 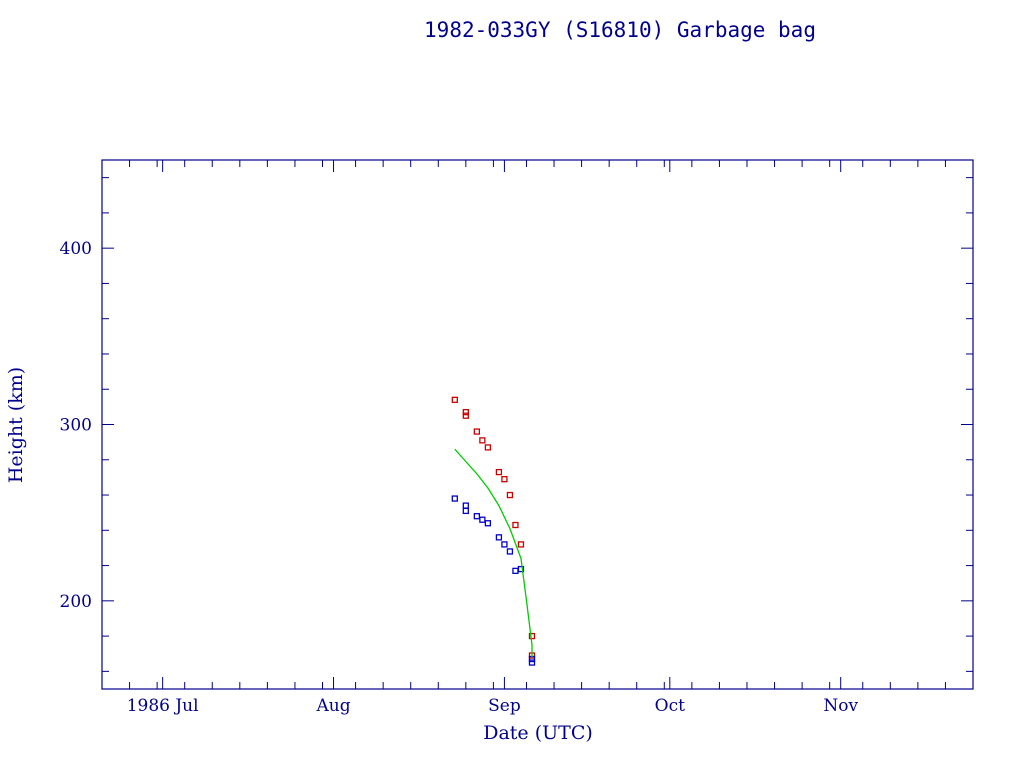 I want to click on y-tick-label: 200, so click(x=76, y=602).